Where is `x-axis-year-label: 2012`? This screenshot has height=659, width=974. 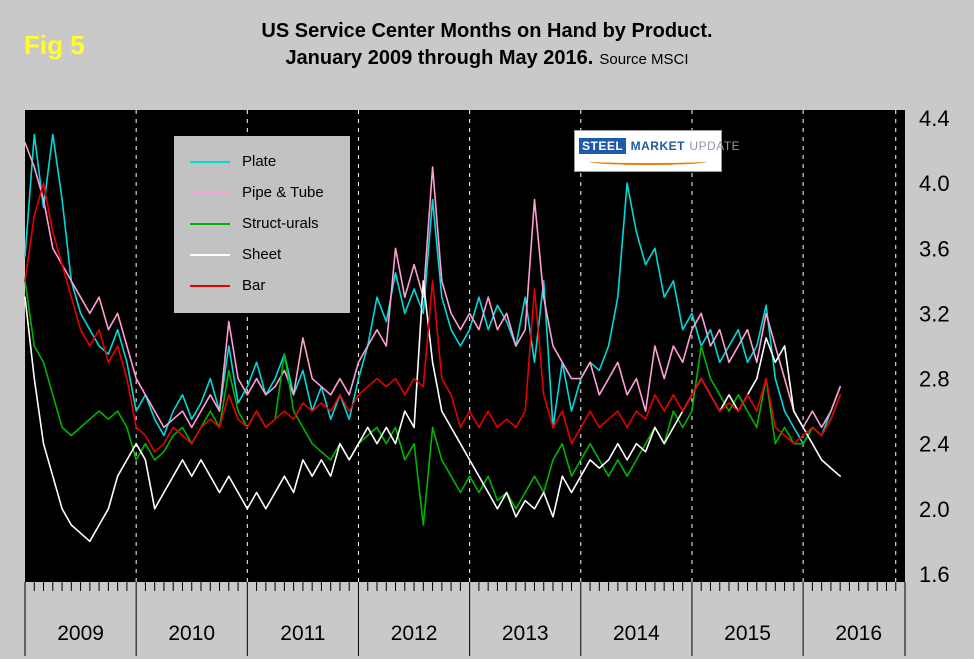
x-axis-year-label: 2012 is located at coordinates (414, 633).